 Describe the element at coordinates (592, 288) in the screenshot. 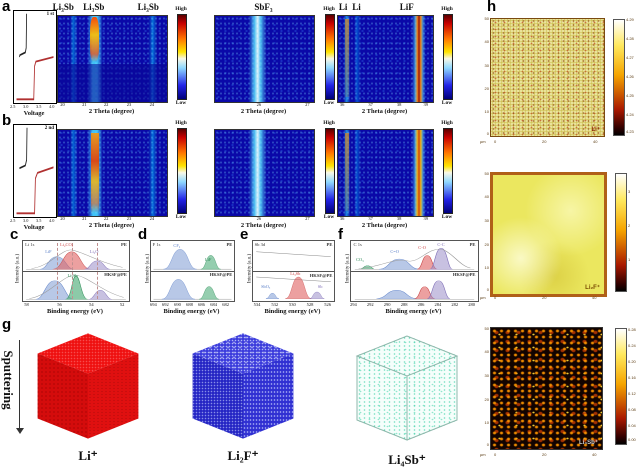

I see `map-species-label: Li₂F⁺` at that location.